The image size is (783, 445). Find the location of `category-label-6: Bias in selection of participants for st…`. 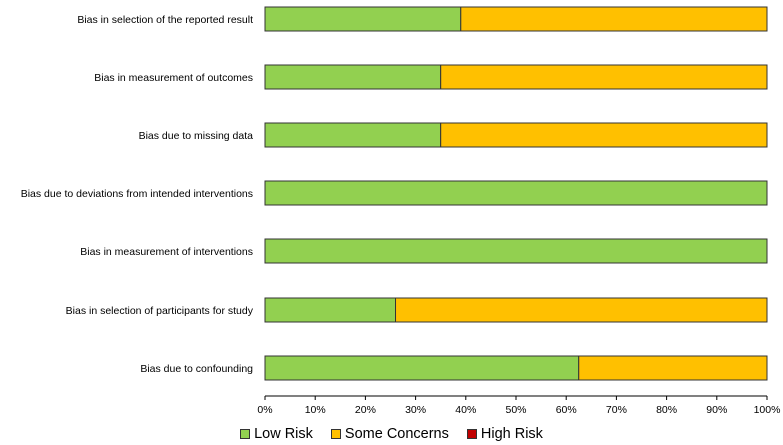

category-label-6: Bias in selection of participants for st… is located at coordinates (160, 311).